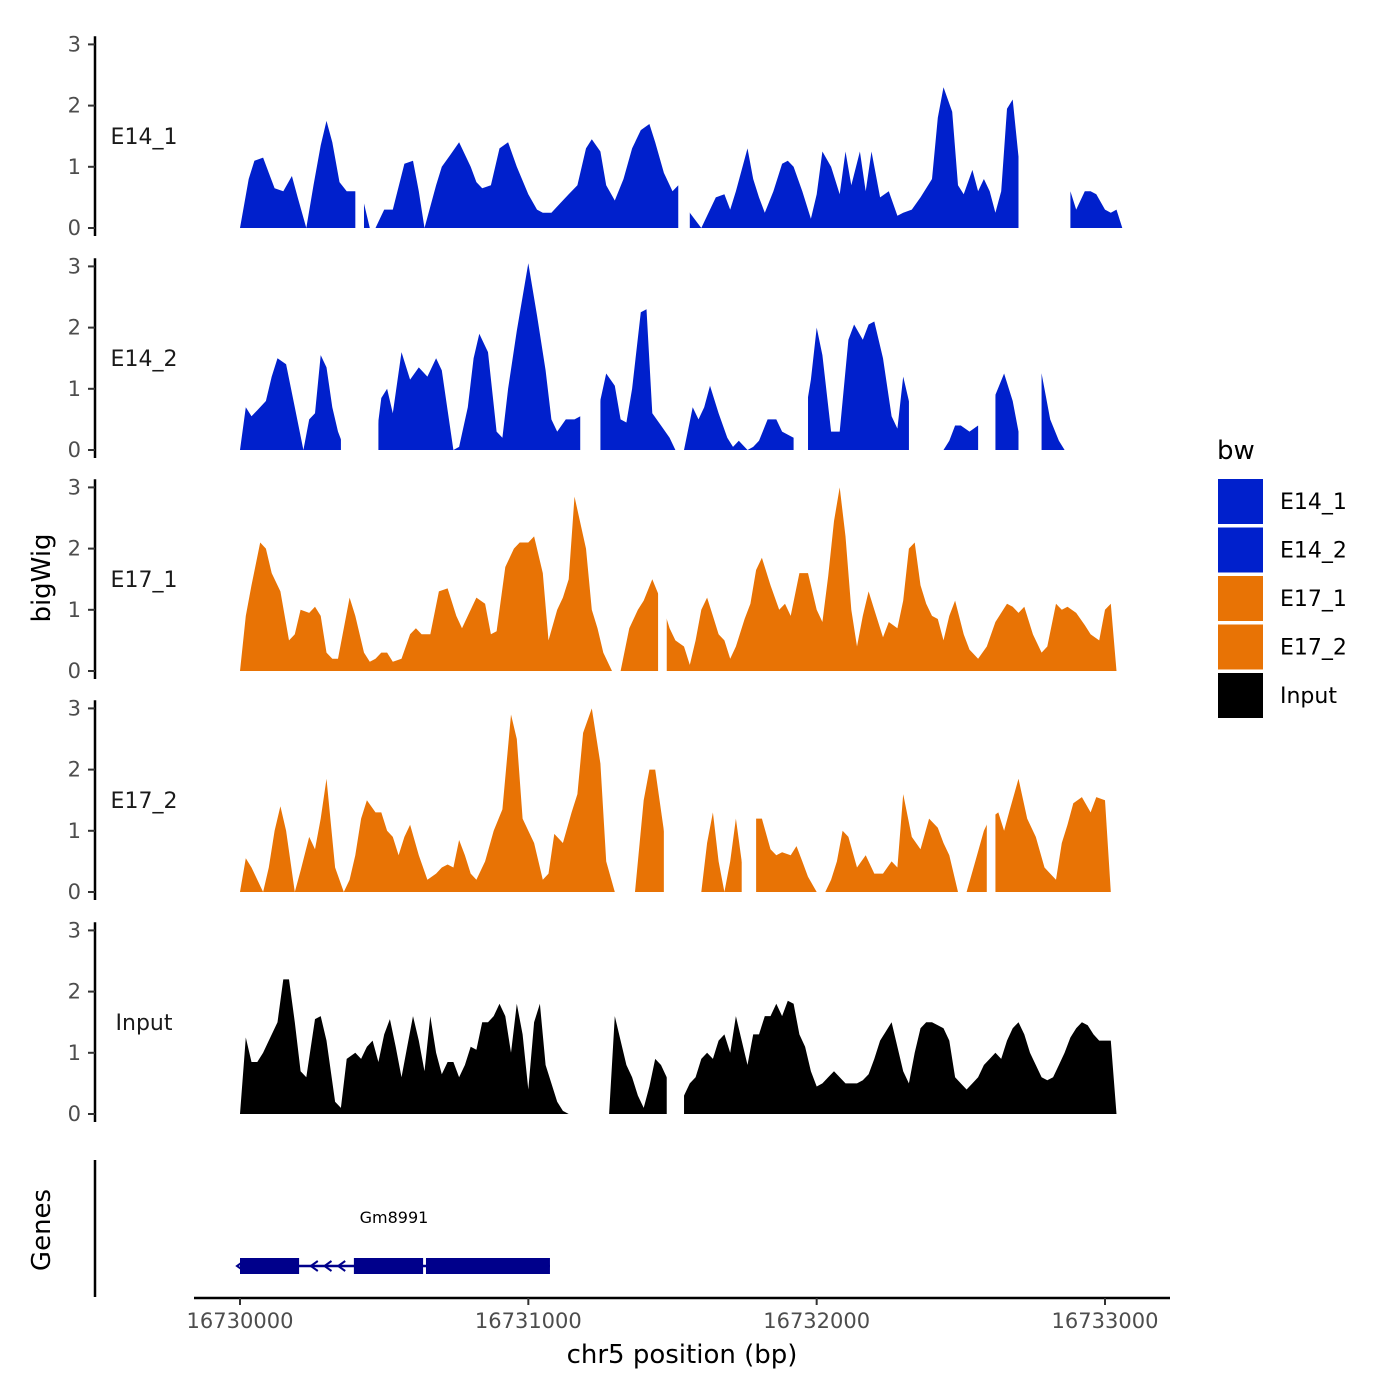 This screenshot has width=1400, height=1400. I want to click on legend-label: E17_1, so click(1313, 599).